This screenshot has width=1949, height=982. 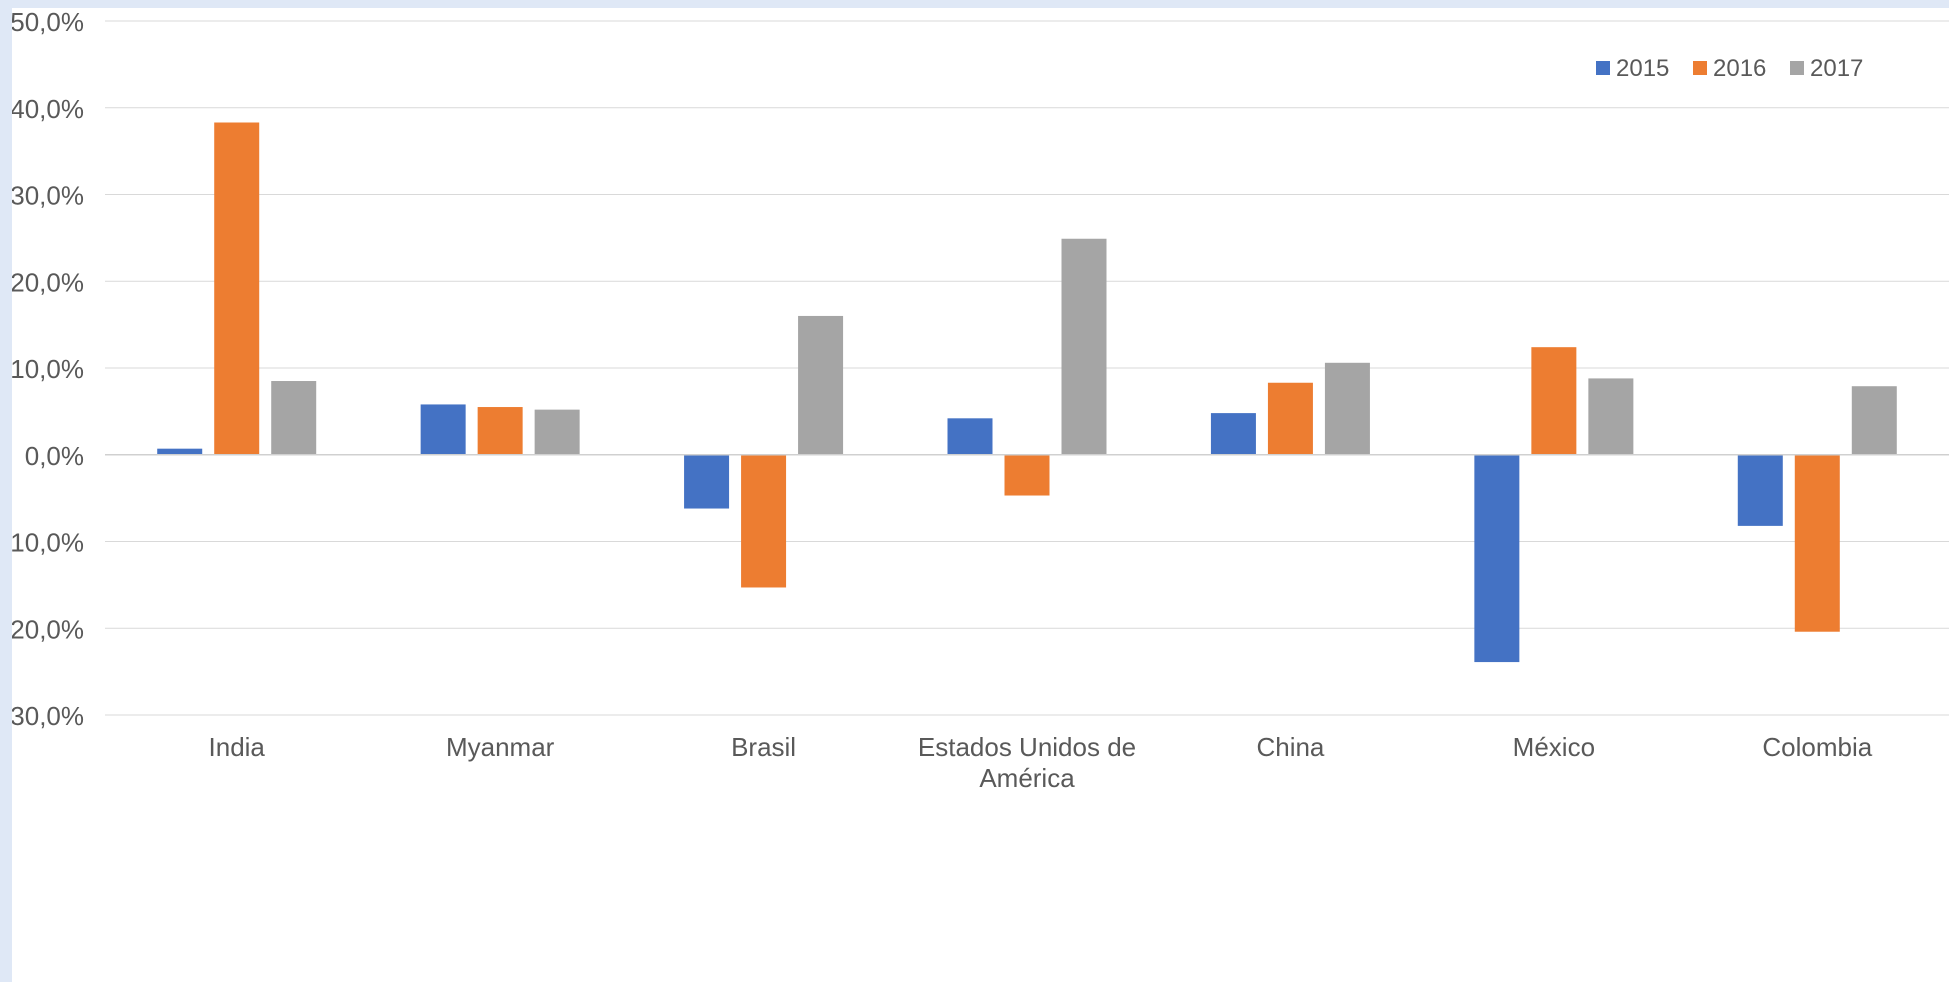 I want to click on y-tick-label: 50,0%, so click(x=48, y=22).